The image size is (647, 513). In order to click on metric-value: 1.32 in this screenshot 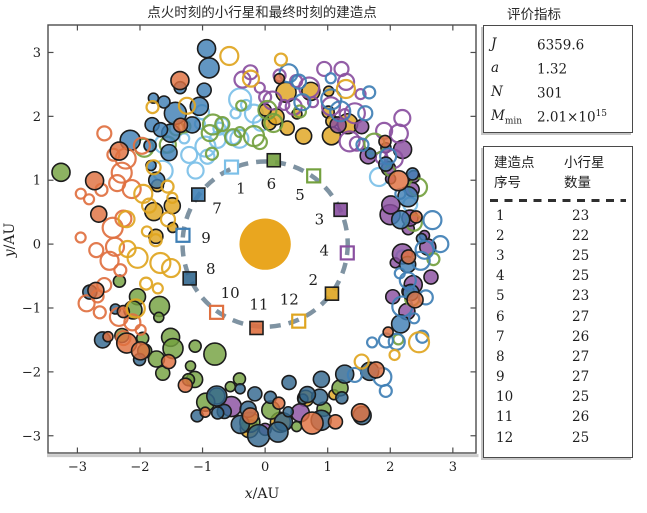, I will do `click(552, 69)`.